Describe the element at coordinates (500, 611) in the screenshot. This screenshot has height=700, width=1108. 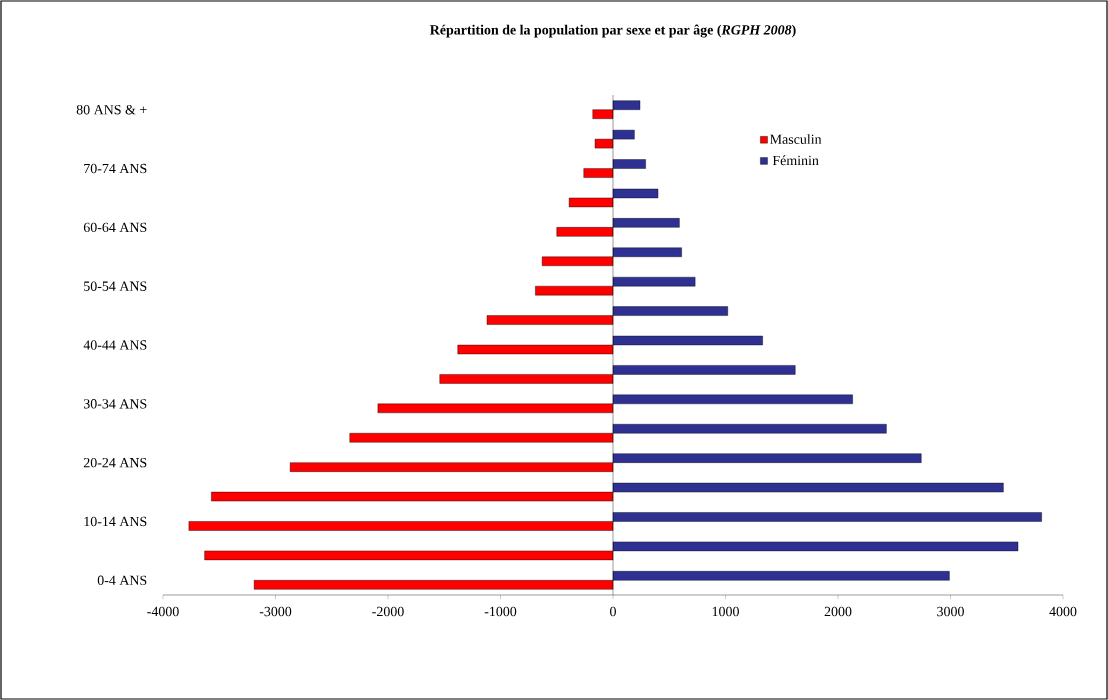
I see `x-tick-label: -1000` at that location.